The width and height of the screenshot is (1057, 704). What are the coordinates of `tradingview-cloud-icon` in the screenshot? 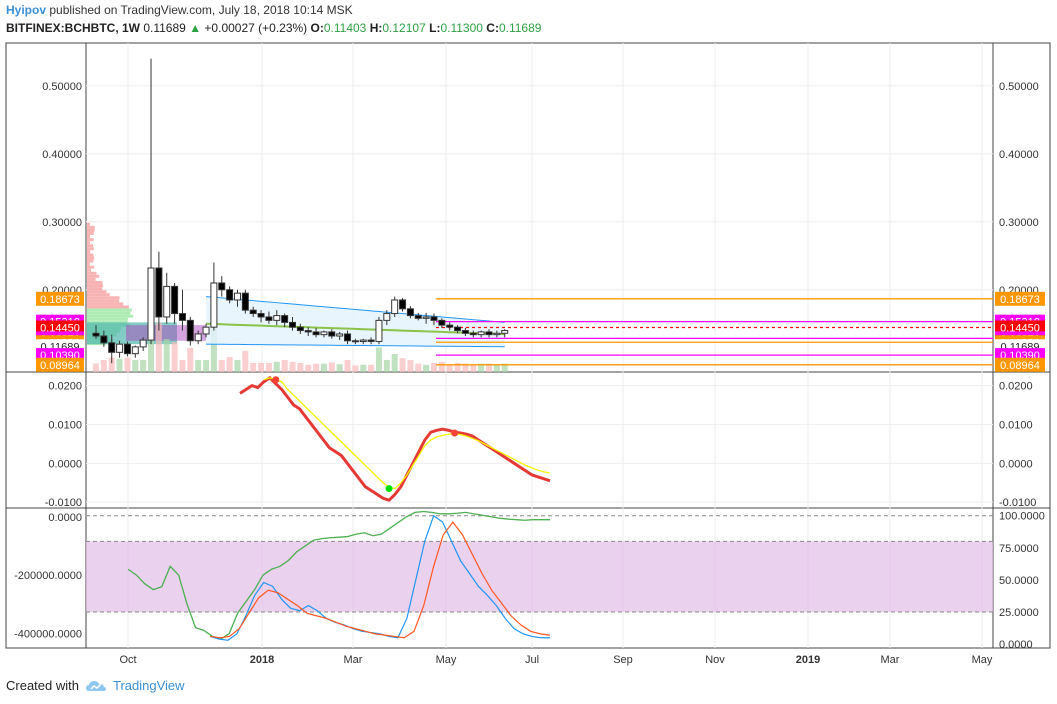 It's located at (96, 686).